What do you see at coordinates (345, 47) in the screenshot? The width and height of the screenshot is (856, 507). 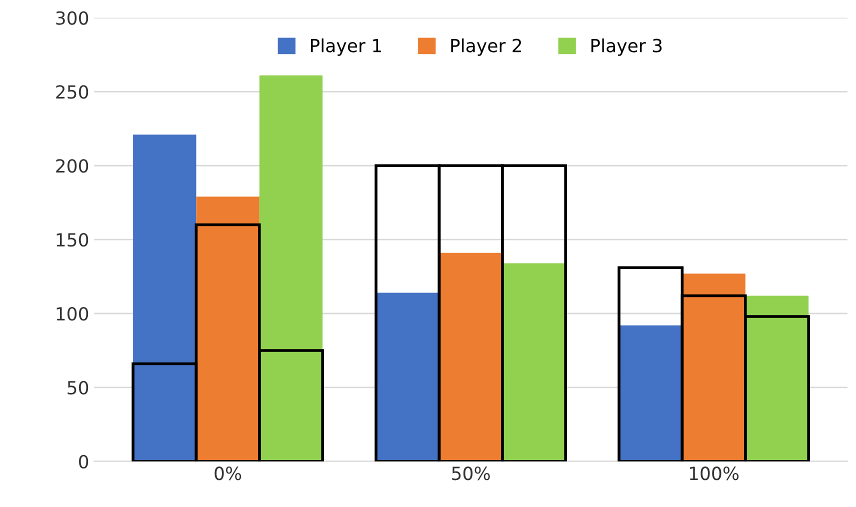 I see `legend-label: Player 1` at bounding box center [345, 47].